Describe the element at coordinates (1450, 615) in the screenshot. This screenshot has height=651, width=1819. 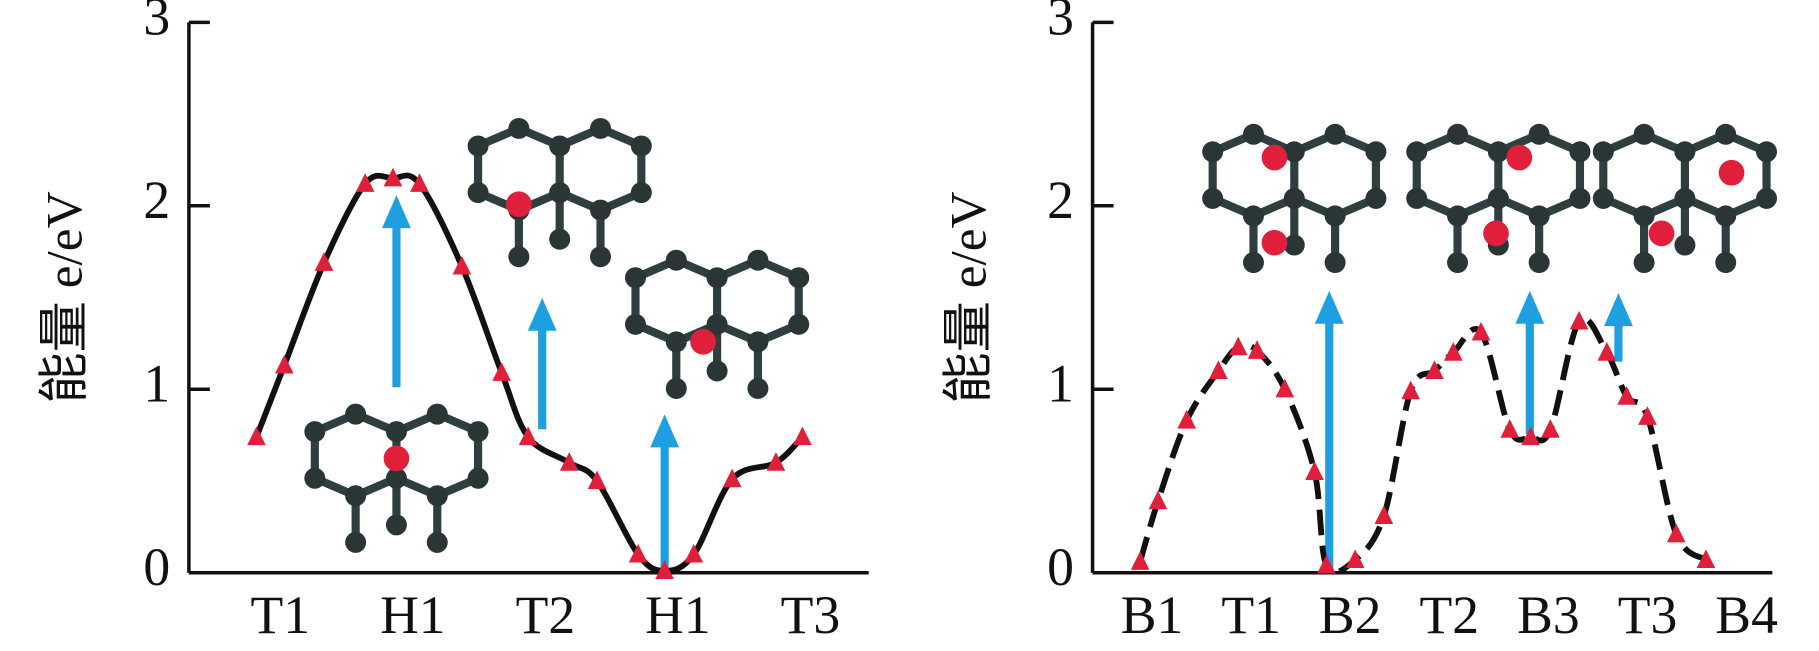
I see `x-tick-label: T2` at that location.